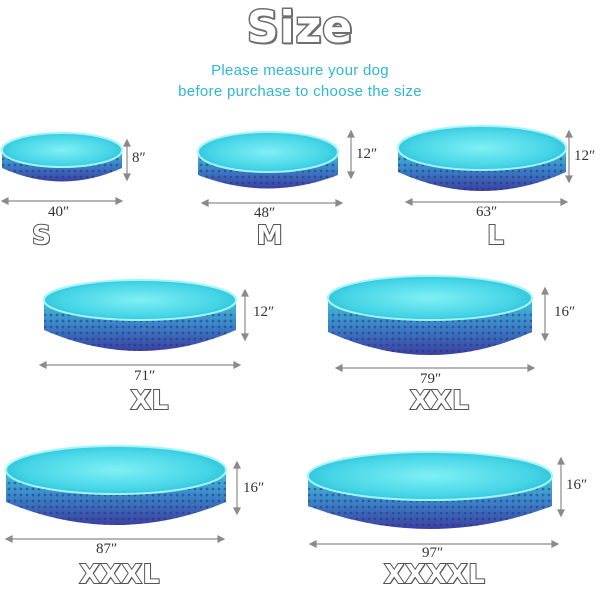 Image resolution: width=600 pixels, height=600 pixels. Describe the element at coordinates (41, 236) in the screenshot. I see `size-label-s: S` at that location.